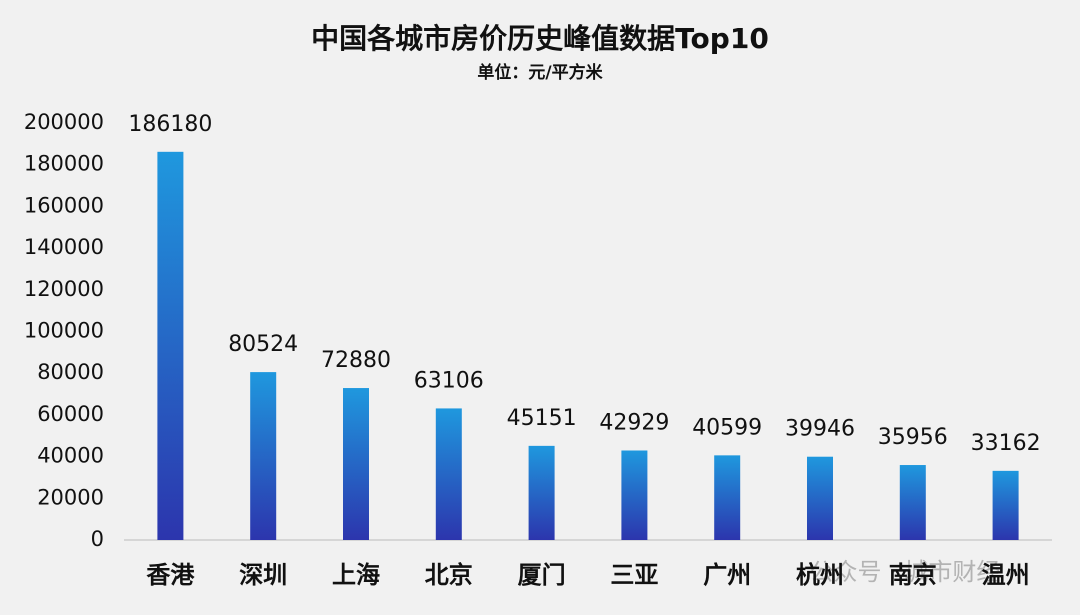 The image size is (1080, 615). I want to click on y-tick-label: 20000, so click(70, 497).